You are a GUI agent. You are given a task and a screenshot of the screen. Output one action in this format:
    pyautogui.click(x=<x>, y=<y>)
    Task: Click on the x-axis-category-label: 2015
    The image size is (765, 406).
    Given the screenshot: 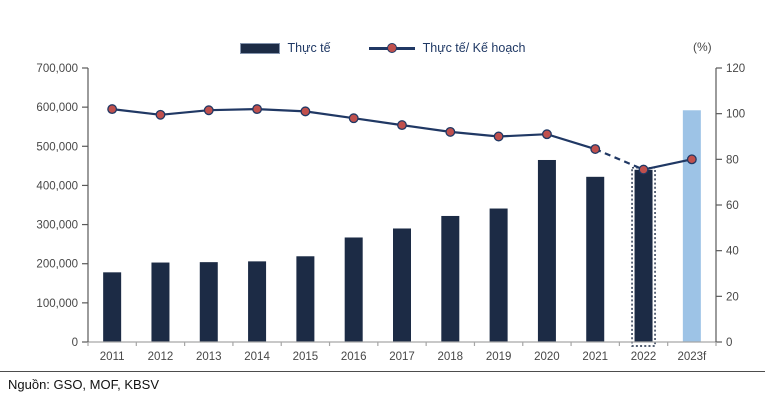 What is the action you would take?
    pyautogui.click(x=306, y=357)
    